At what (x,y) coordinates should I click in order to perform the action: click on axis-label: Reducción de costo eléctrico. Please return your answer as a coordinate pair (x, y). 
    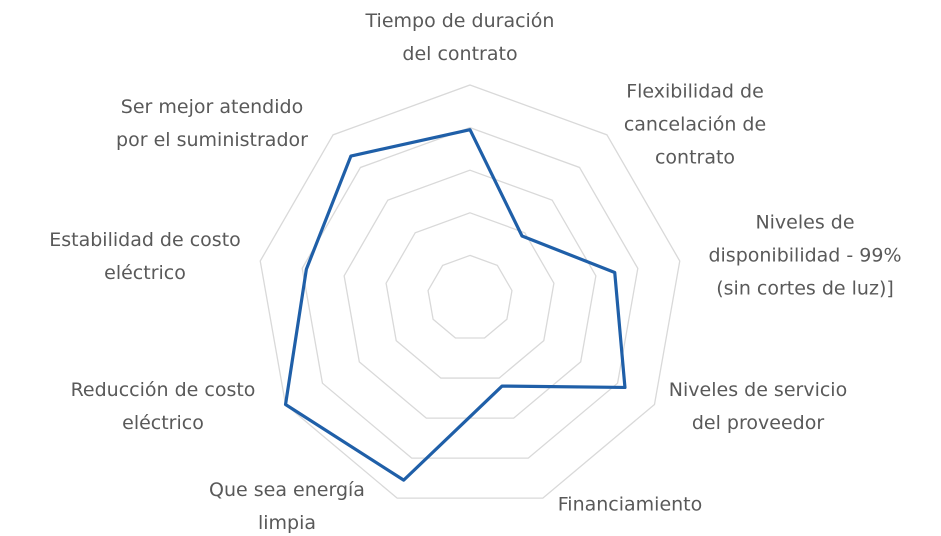
    Looking at the image, I should click on (163, 406).